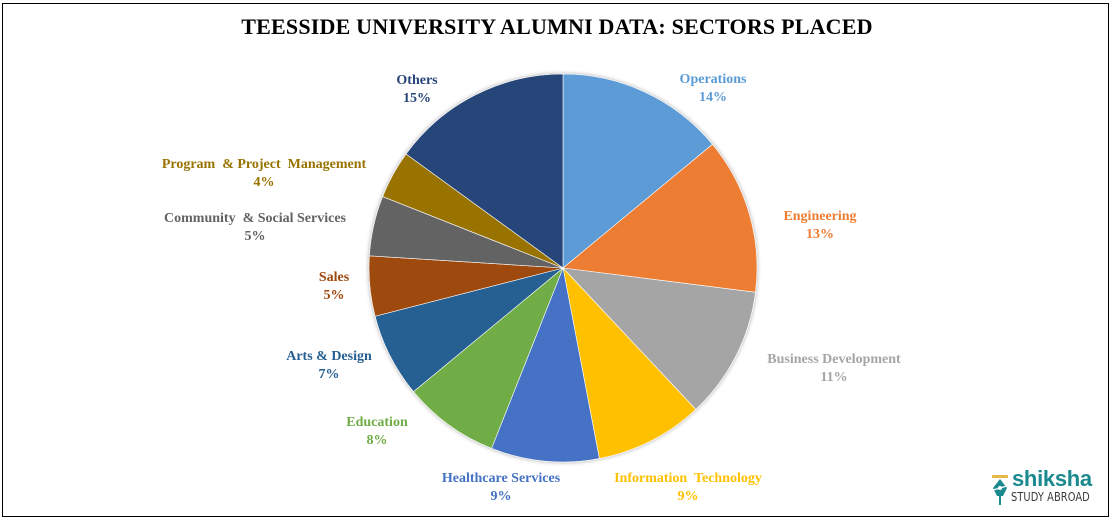 This screenshot has width=1114, height=523. I want to click on data-label-name: Others, so click(417, 80).